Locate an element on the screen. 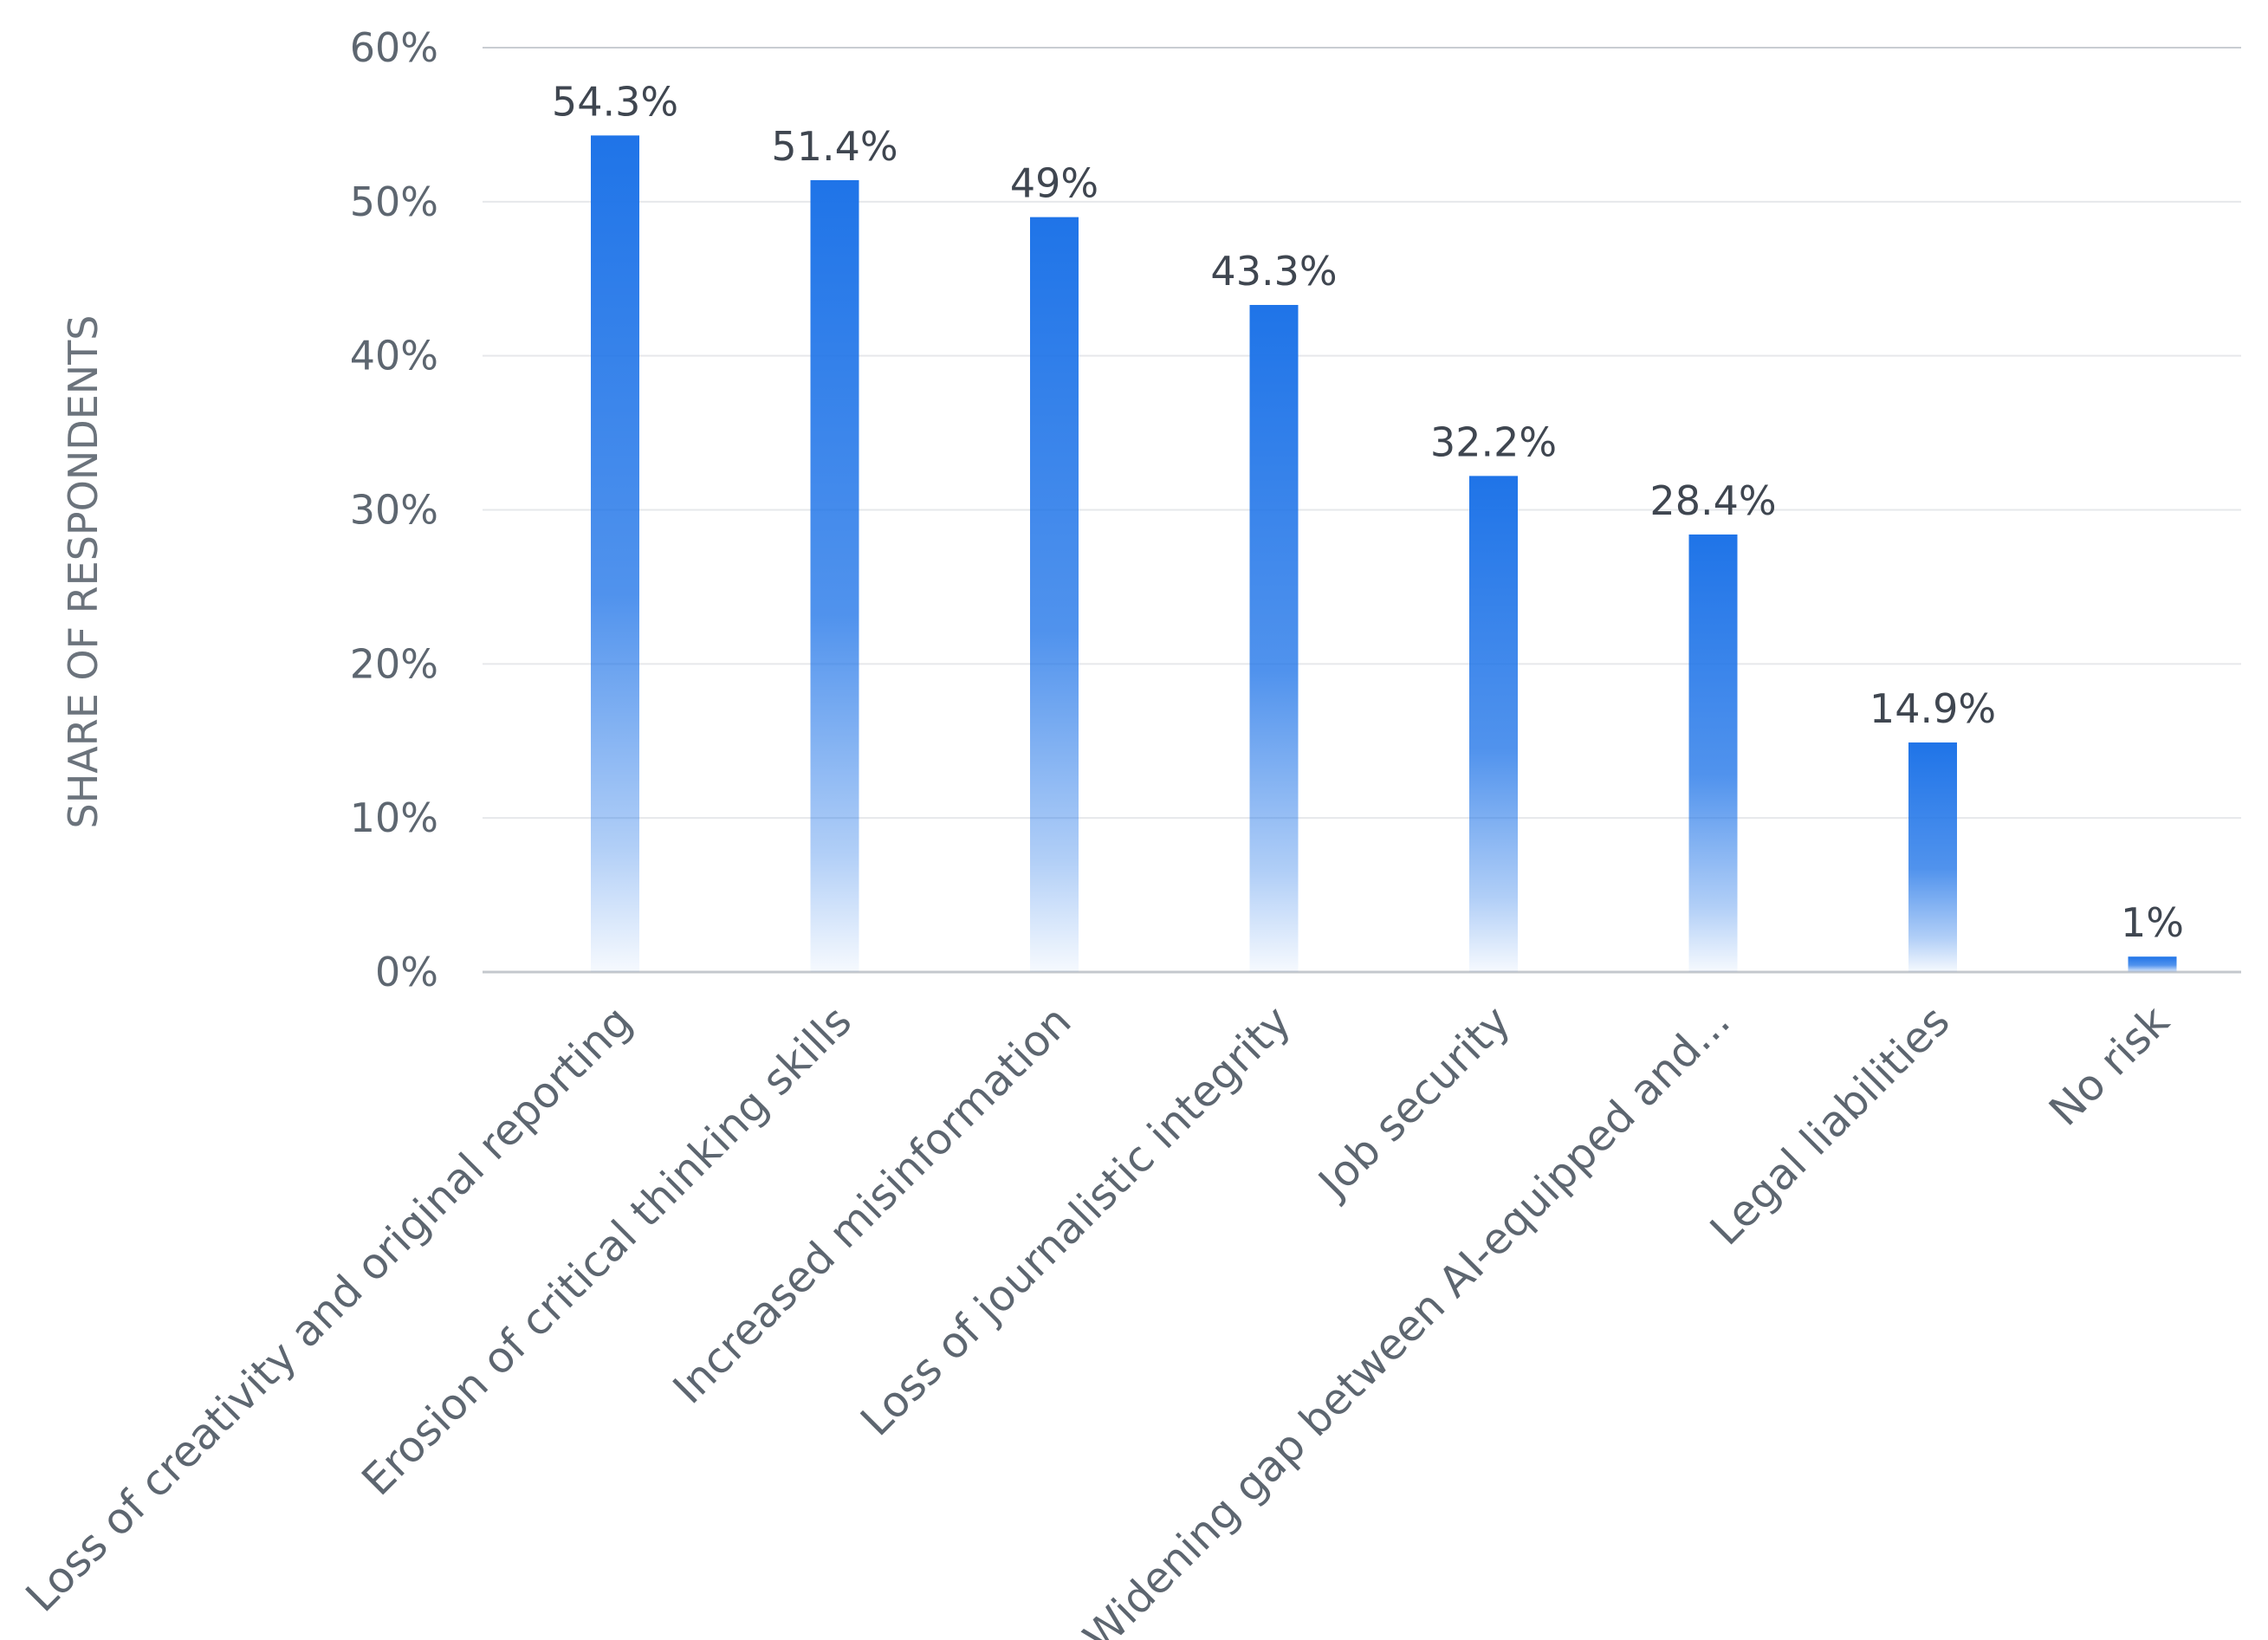  data-label: 28.4% is located at coordinates (1712, 500).